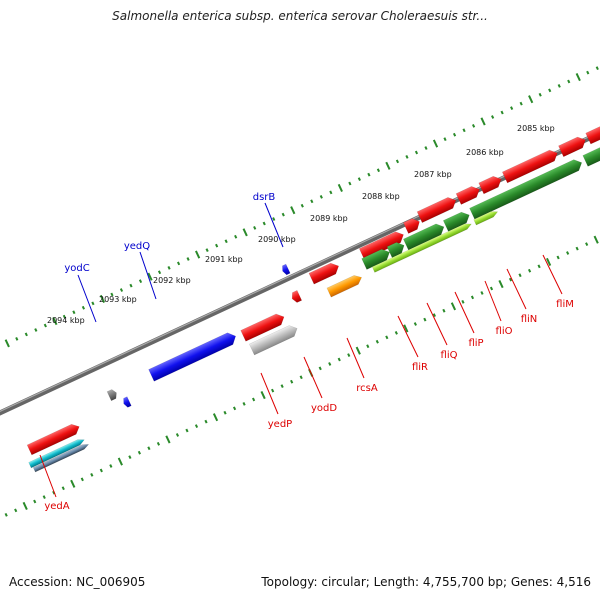 Image resolution: width=600 pixels, height=600 pixels. What do you see at coordinates (137, 246) in the screenshot?
I see `gene-label-yedQ: yedQ` at bounding box center [137, 246].